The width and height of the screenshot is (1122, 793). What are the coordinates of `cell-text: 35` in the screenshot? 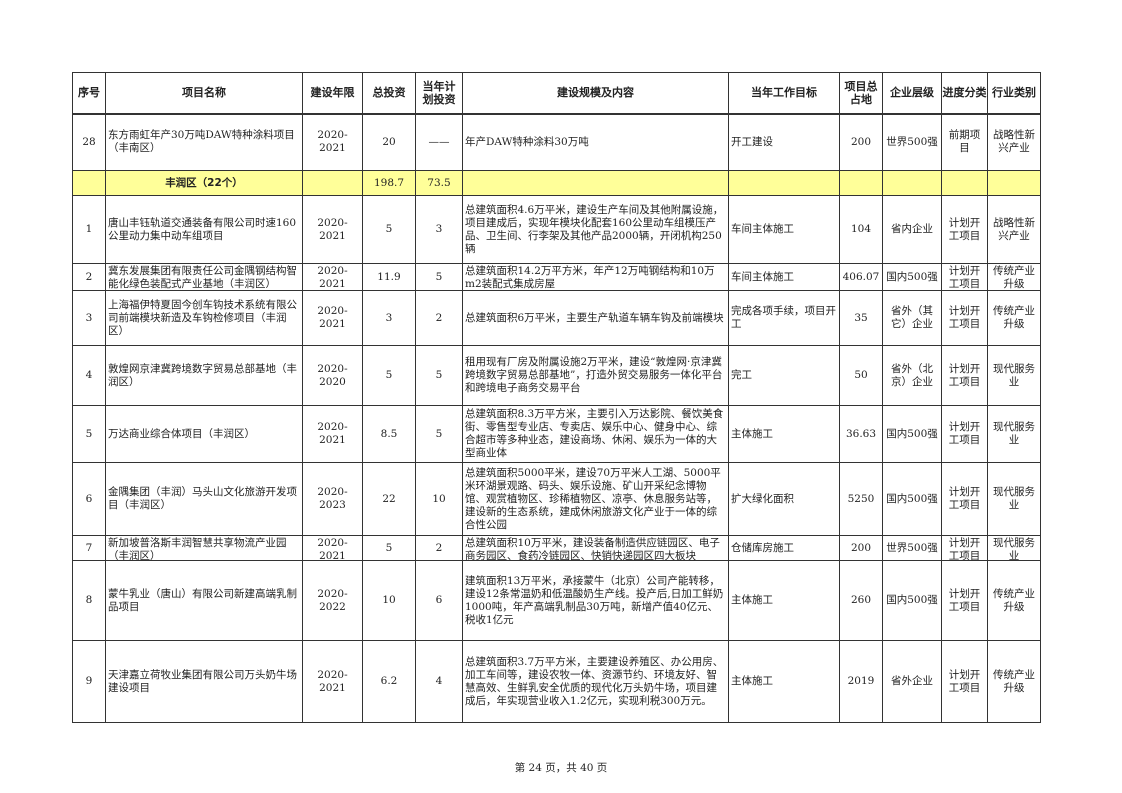 It's located at (861, 317).